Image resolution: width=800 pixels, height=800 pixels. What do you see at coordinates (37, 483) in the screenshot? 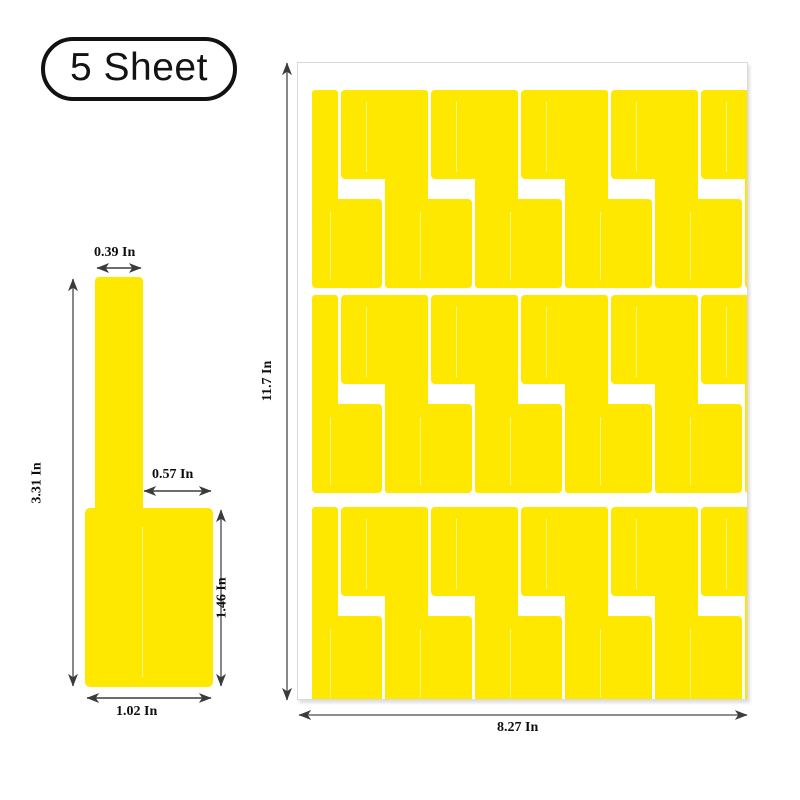
I see `dim-label-total-height: 3.31 In` at bounding box center [37, 483].